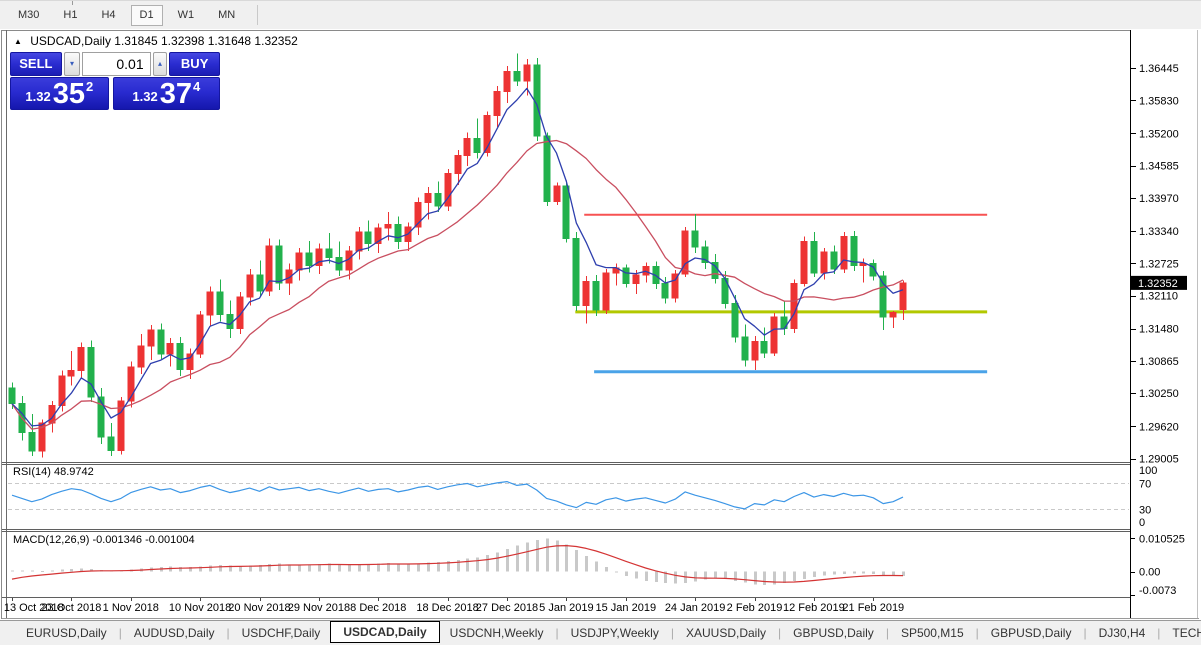  What do you see at coordinates (1159, 232) in the screenshot?
I see `price-tick-label: 1.33340` at bounding box center [1159, 232].